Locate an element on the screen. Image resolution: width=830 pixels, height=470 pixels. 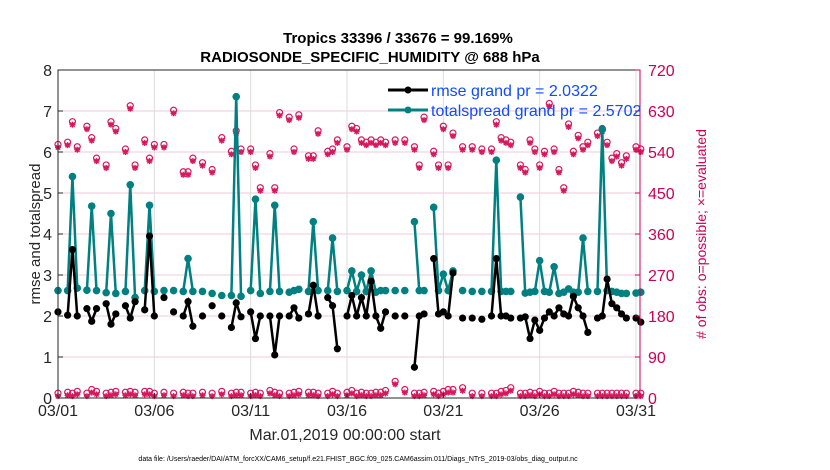
y-tick-label: 7 is located at coordinates (47, 112).